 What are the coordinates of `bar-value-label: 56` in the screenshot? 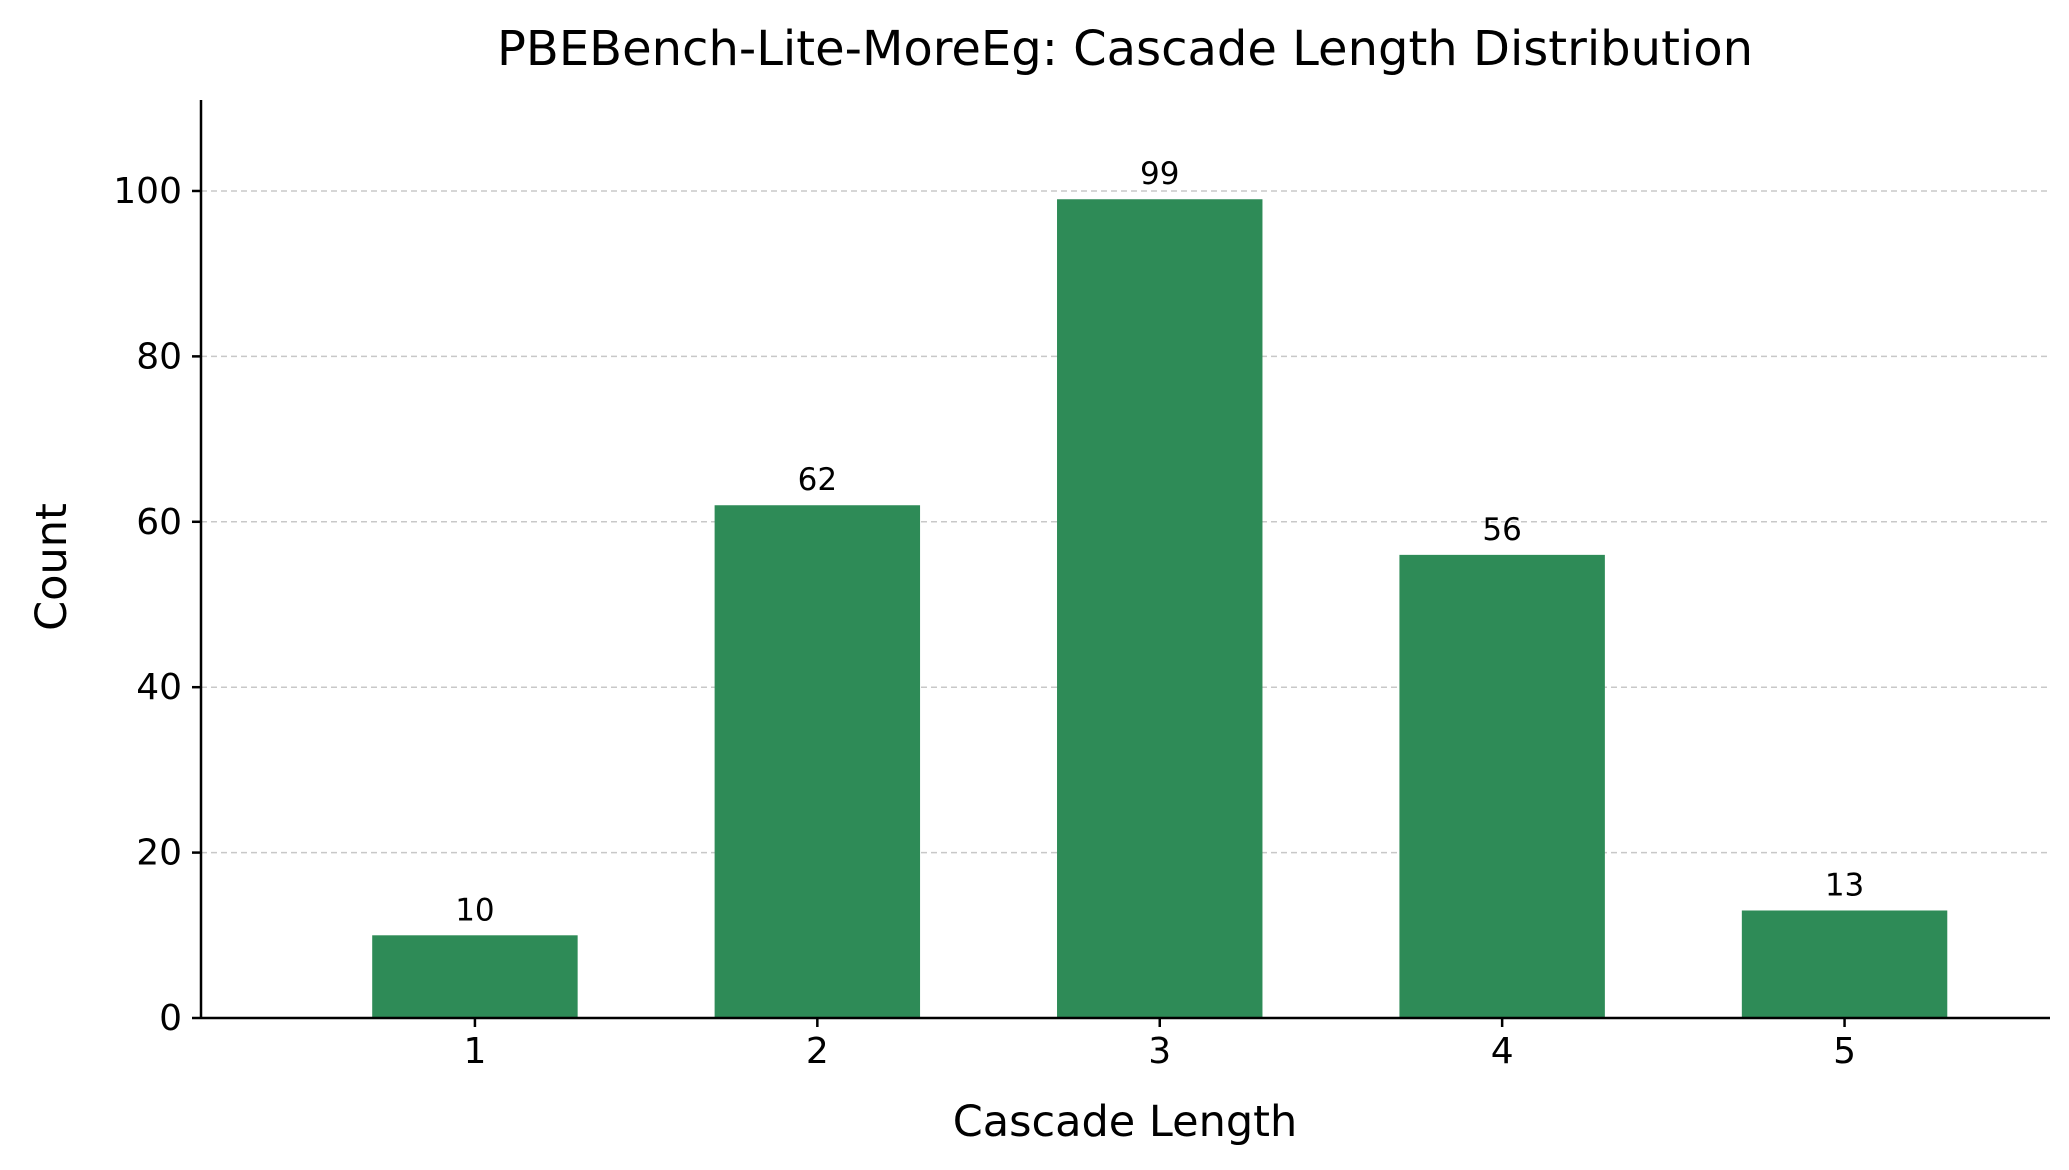 It's located at (1501, 530).